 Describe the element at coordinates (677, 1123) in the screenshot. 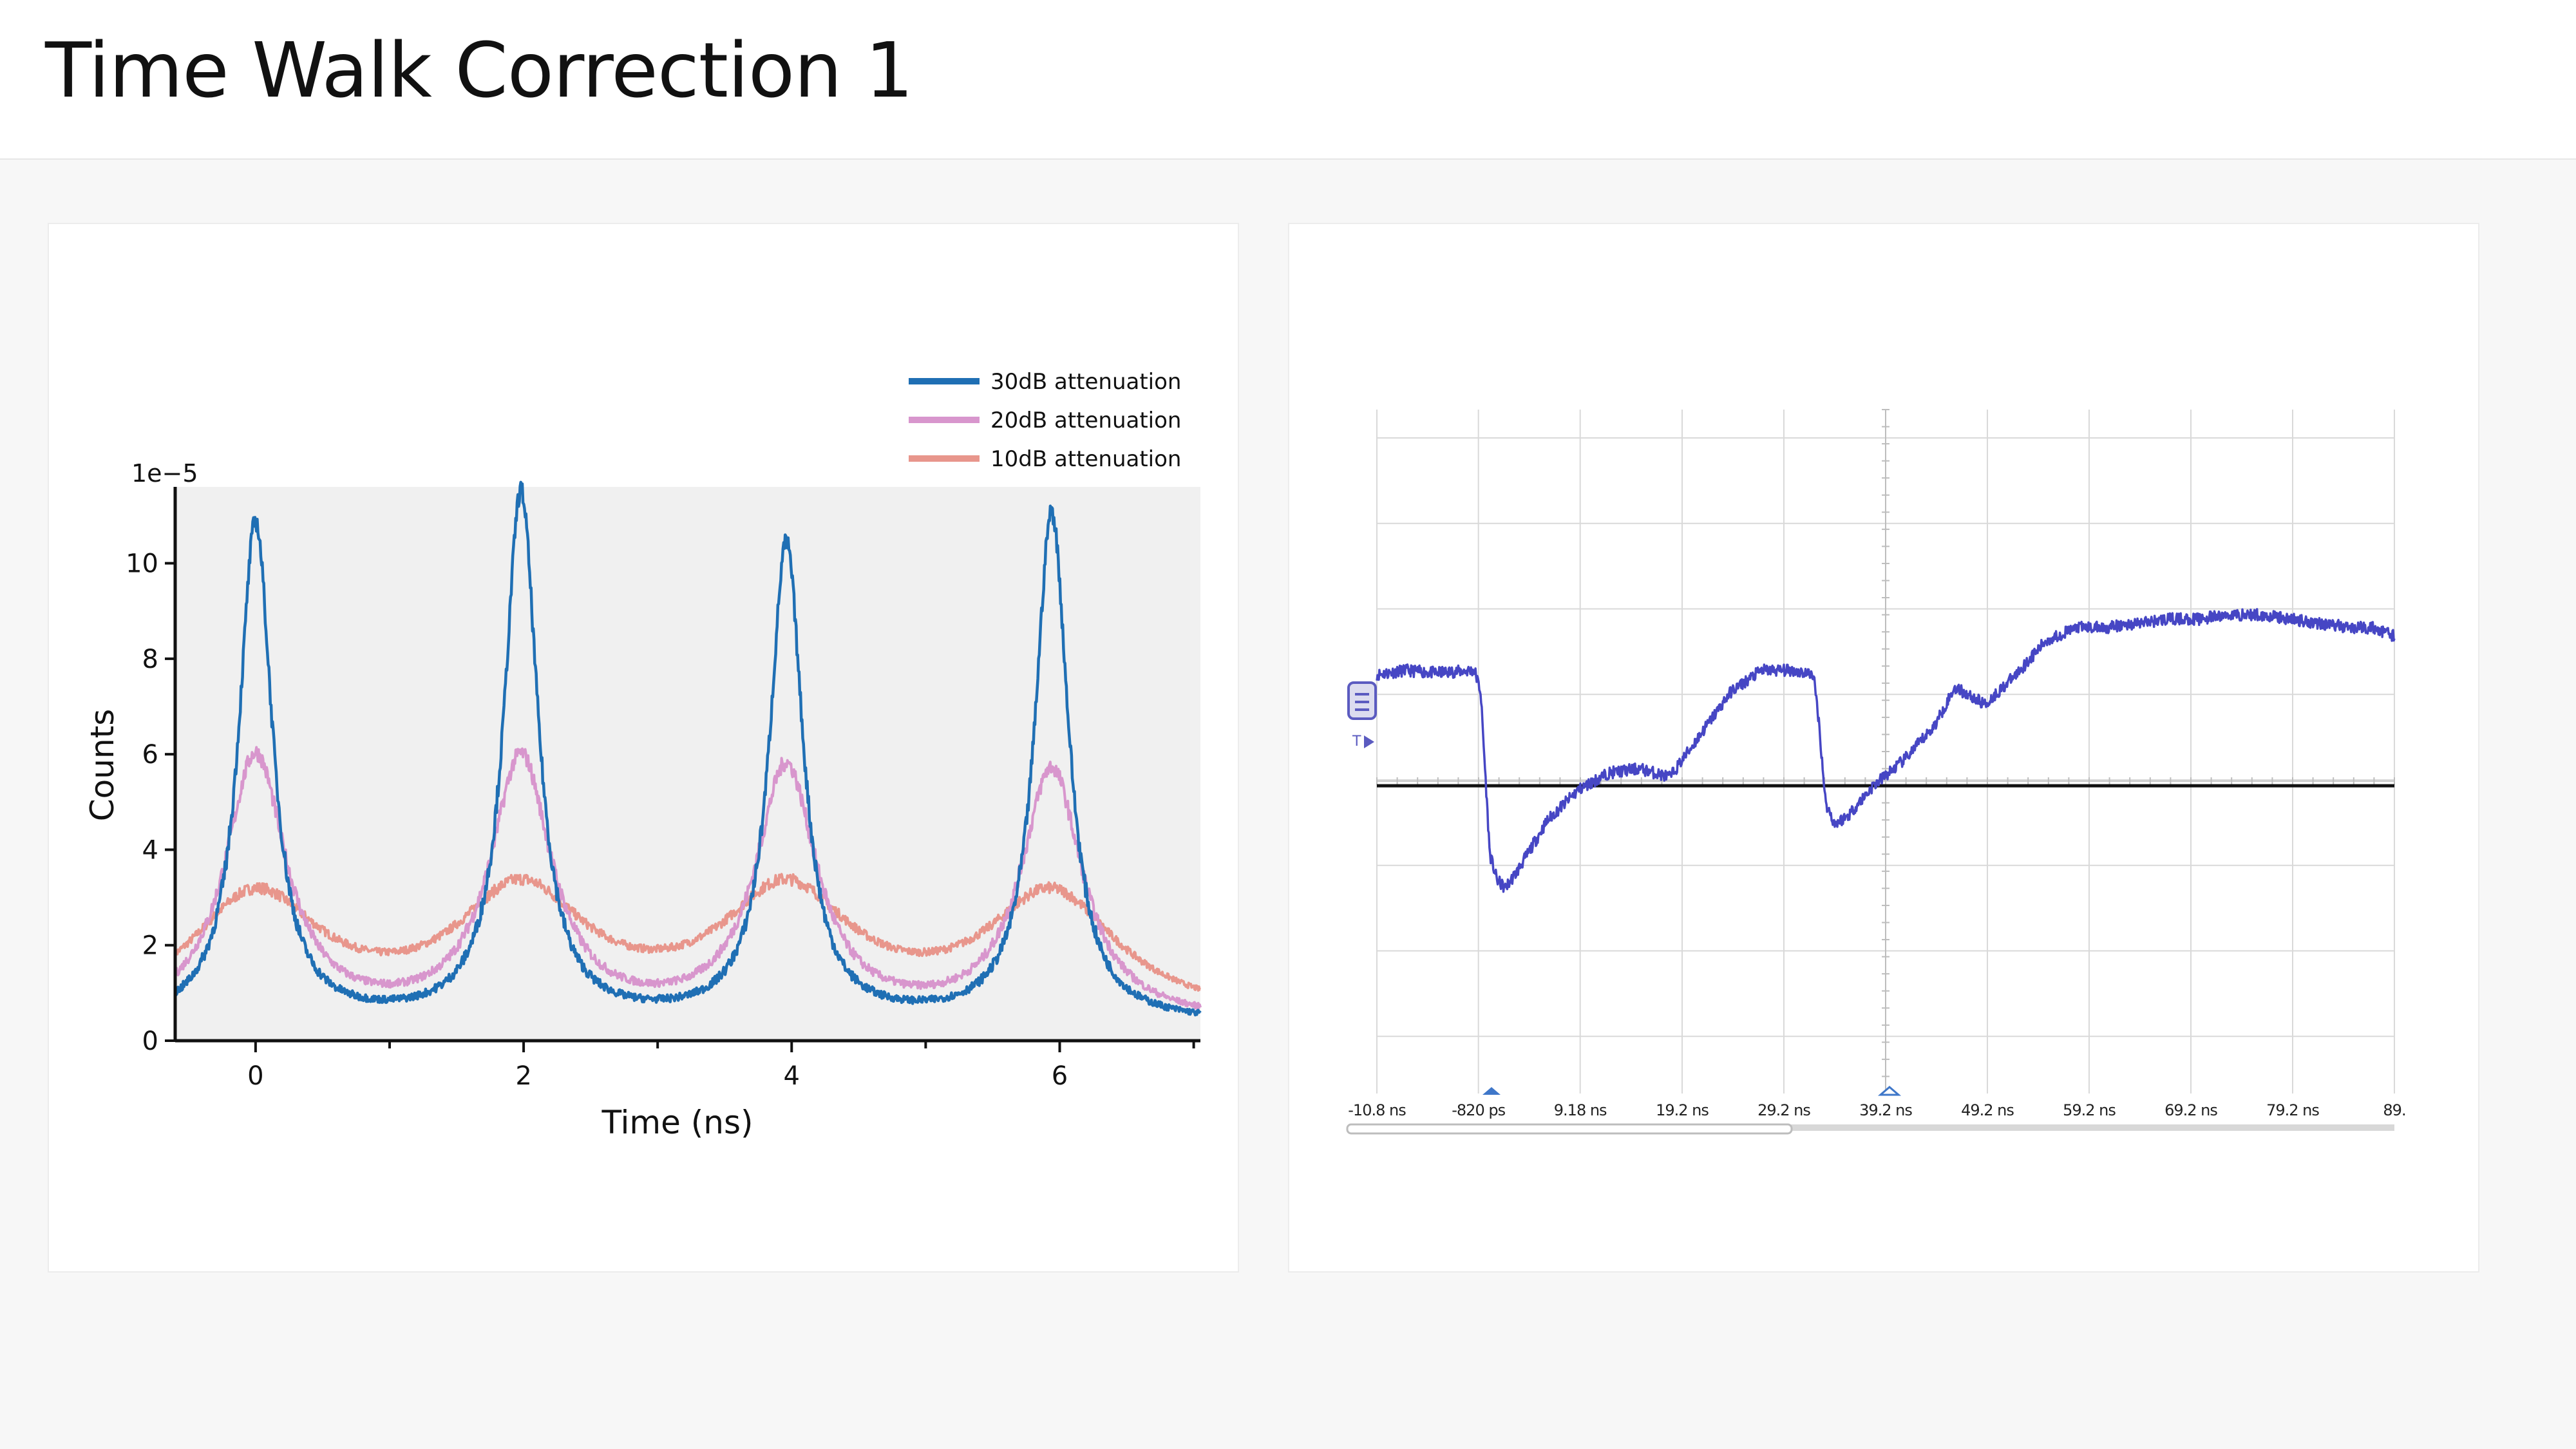

I see `x-axis-label: Time (ns)` at that location.